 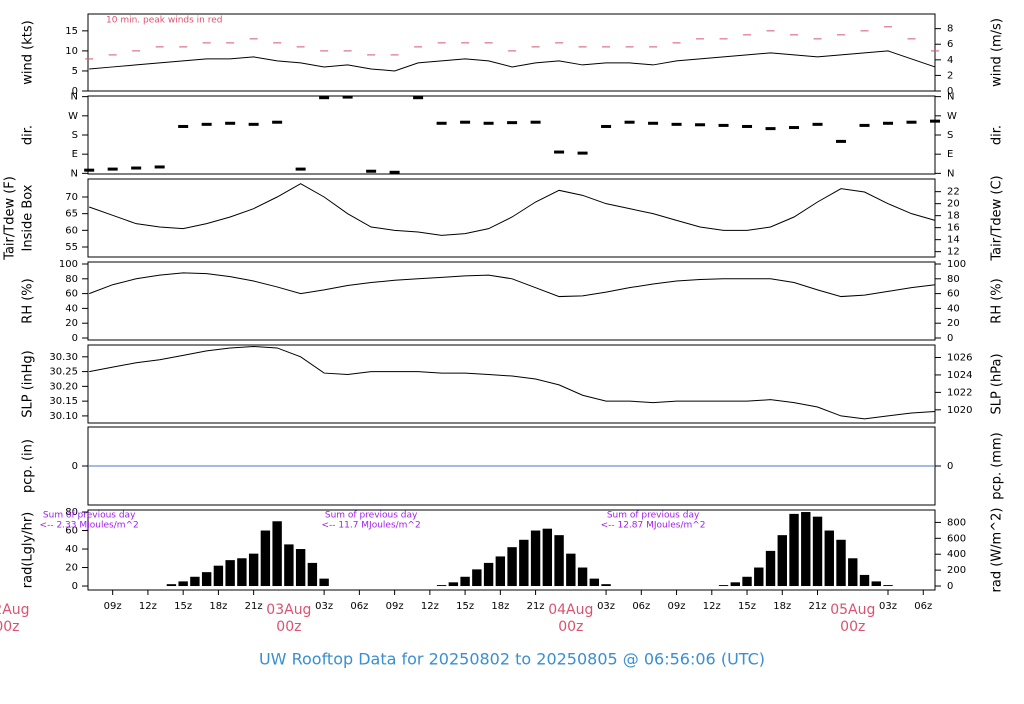 What do you see at coordinates (606, 606) in the screenshot?
I see `x-tick-label: 03z` at bounding box center [606, 606].